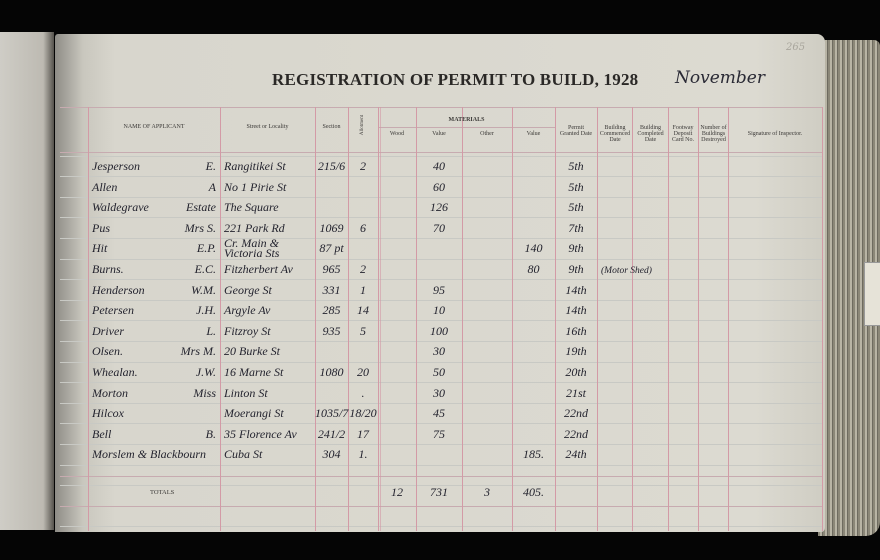 This screenshot has width=880, height=560. What do you see at coordinates (331, 166) in the screenshot?
I see `cell-section: 215/6` at bounding box center [331, 166].